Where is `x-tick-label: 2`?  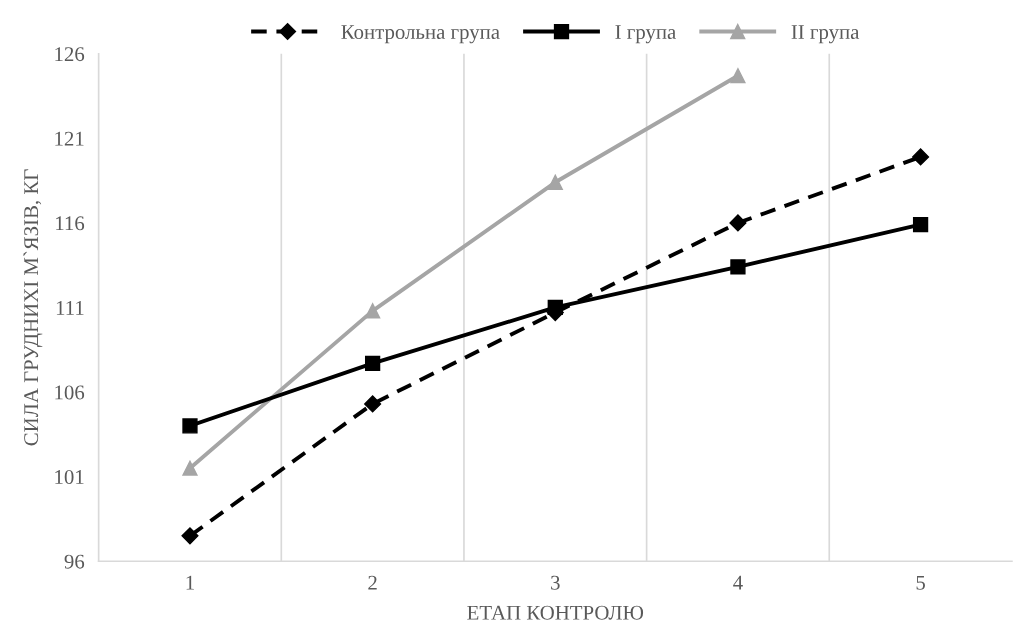 x-tick-label: 2 is located at coordinates (372, 582).